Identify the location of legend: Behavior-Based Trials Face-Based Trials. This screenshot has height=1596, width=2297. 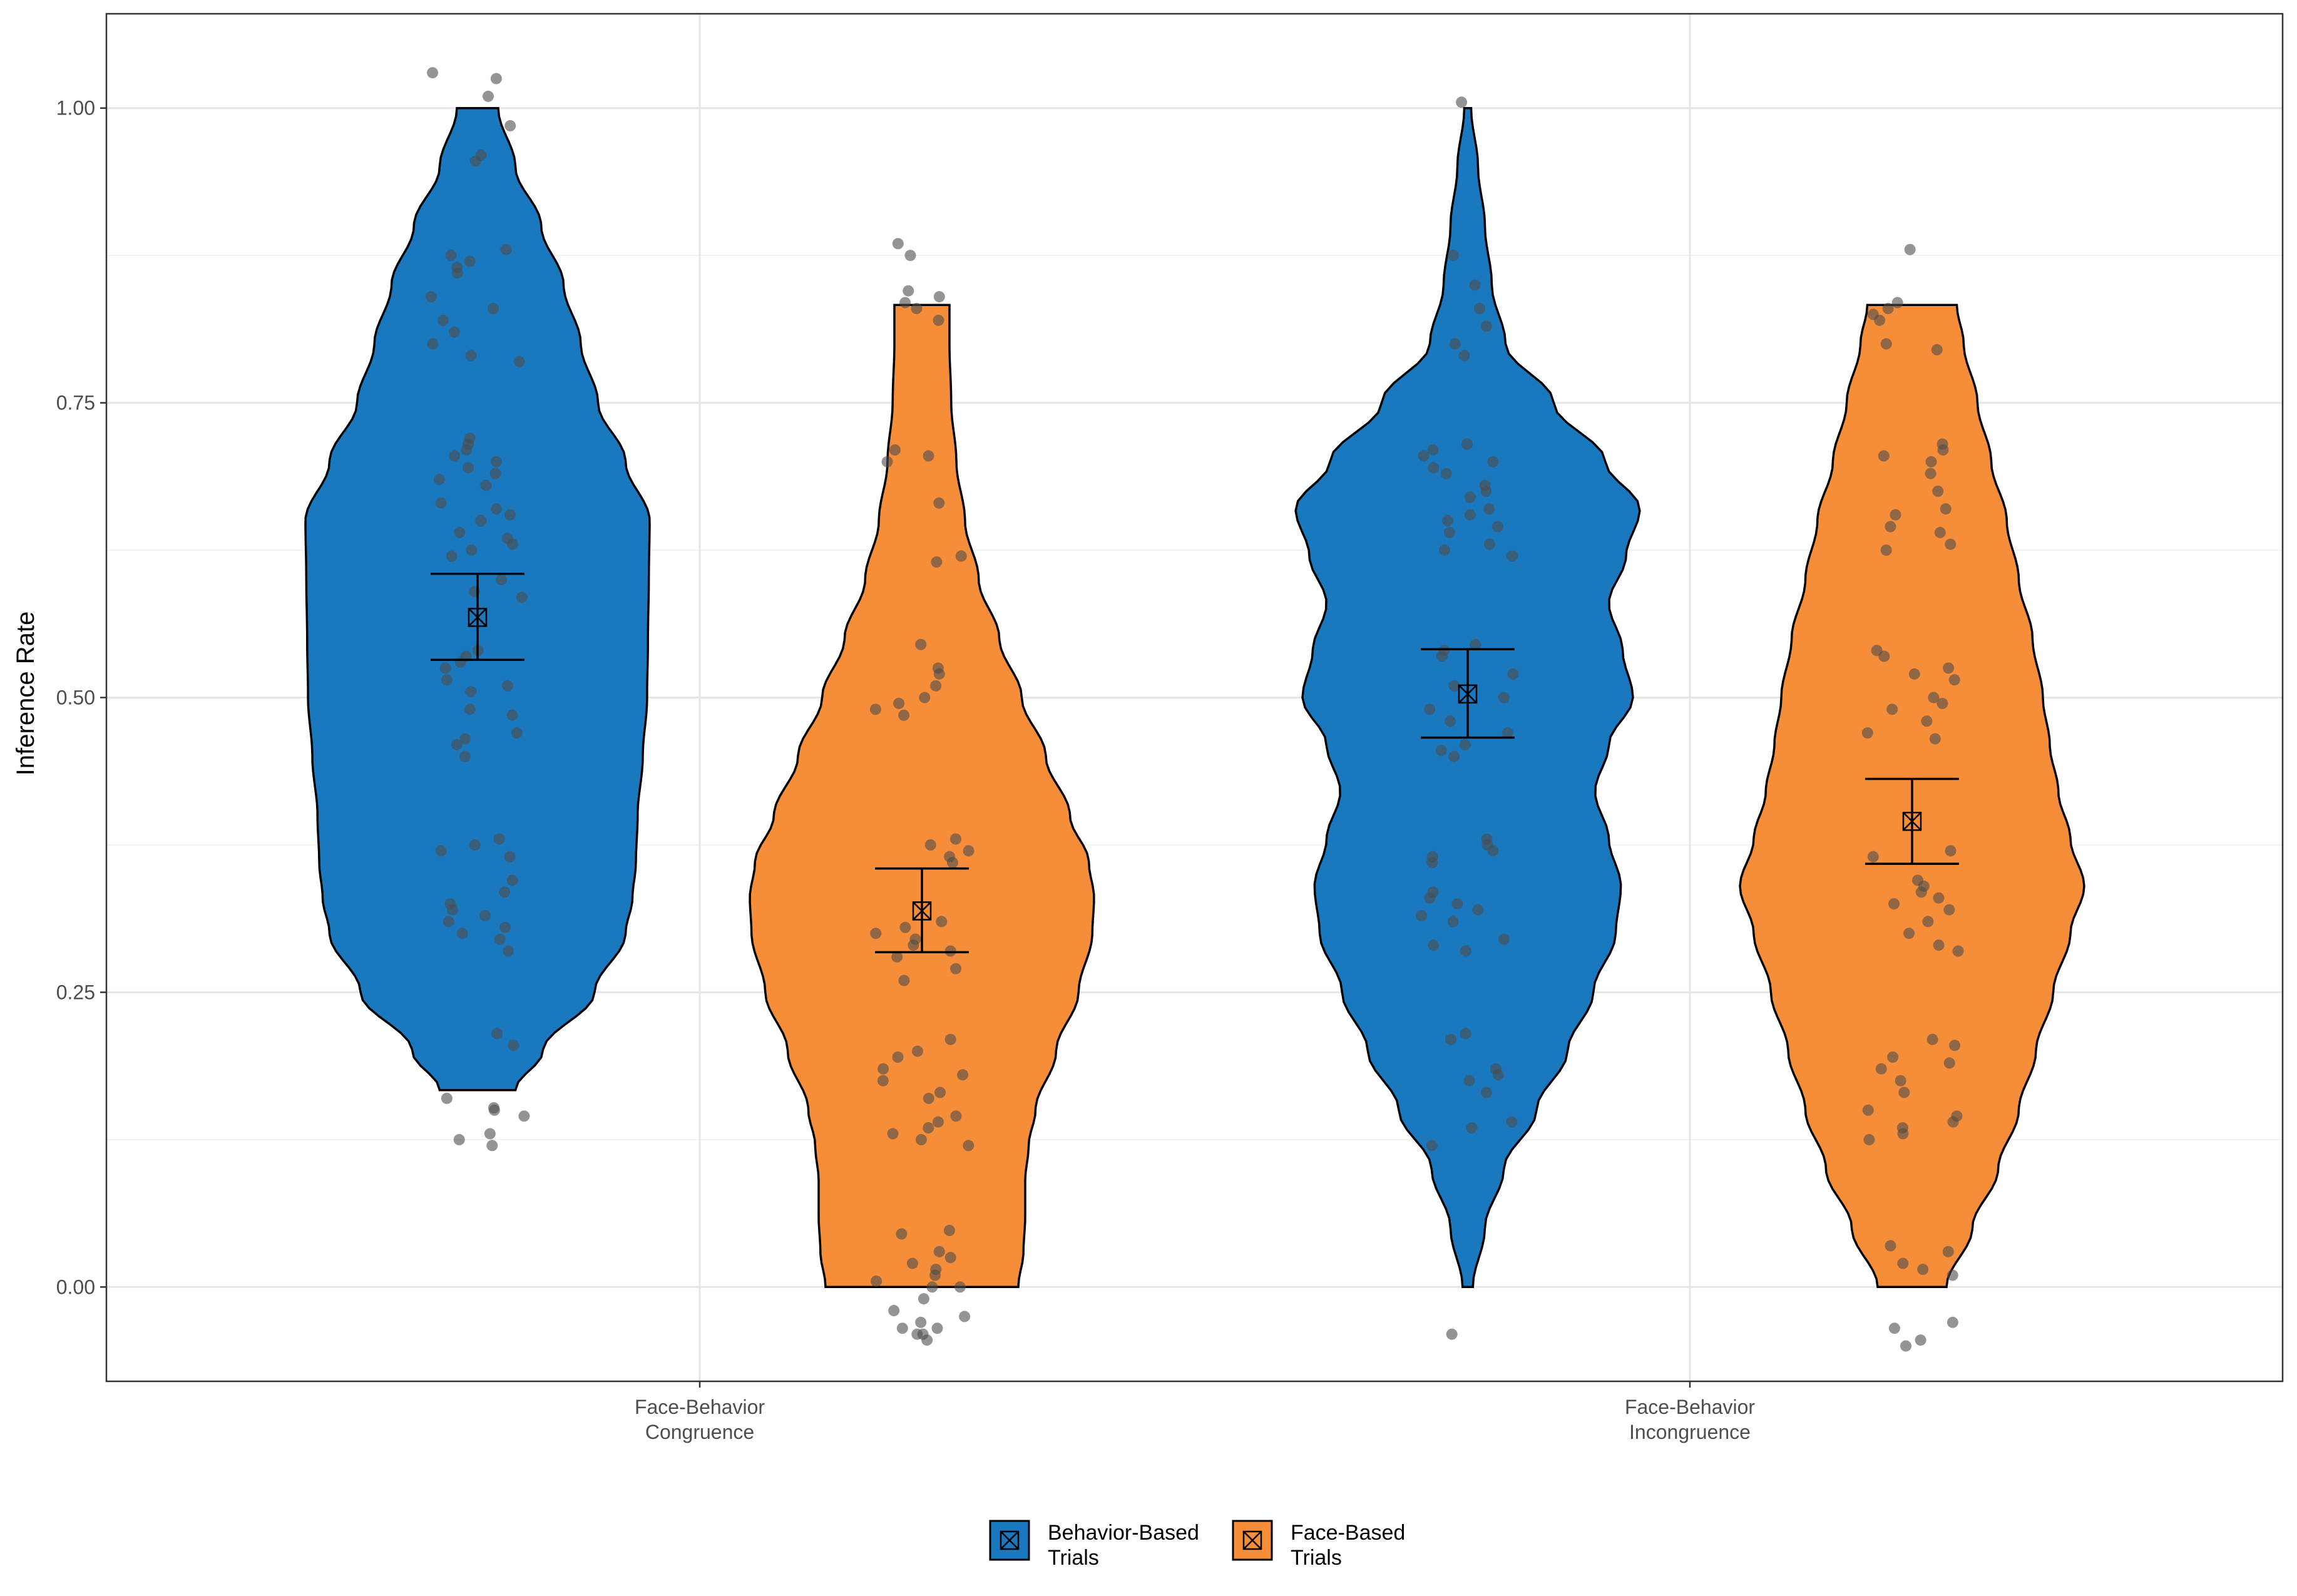
(1197, 1545).